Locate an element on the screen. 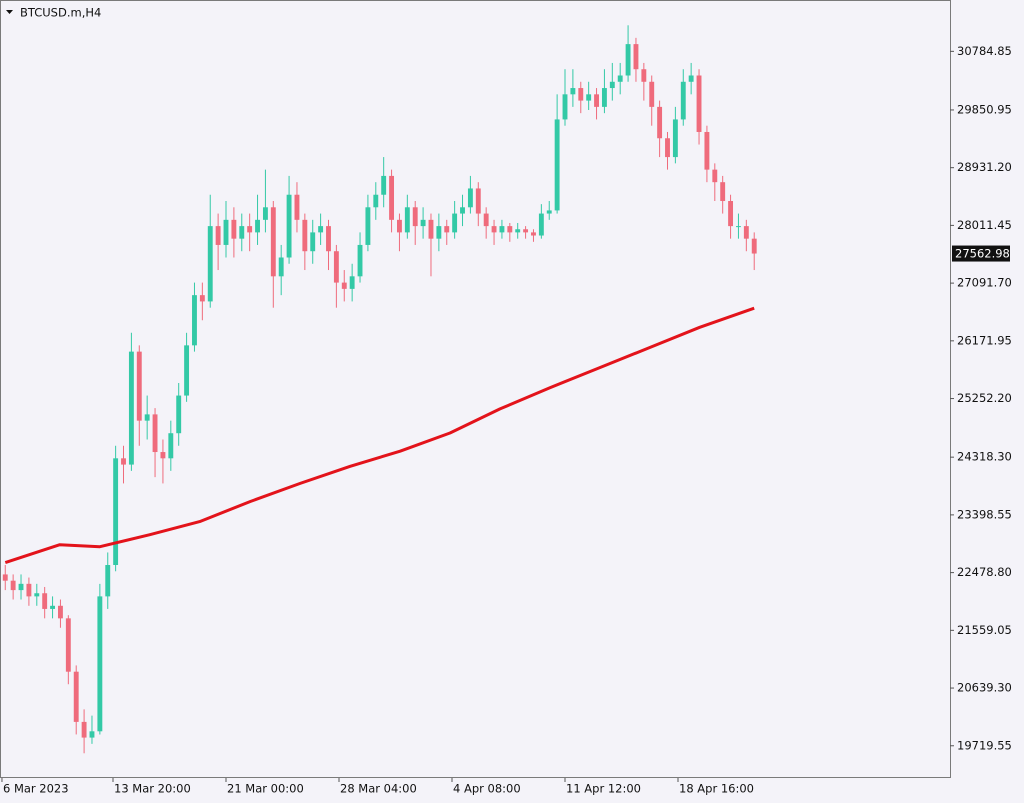 The image size is (1024, 803). last-price-box is located at coordinates (981, 253).